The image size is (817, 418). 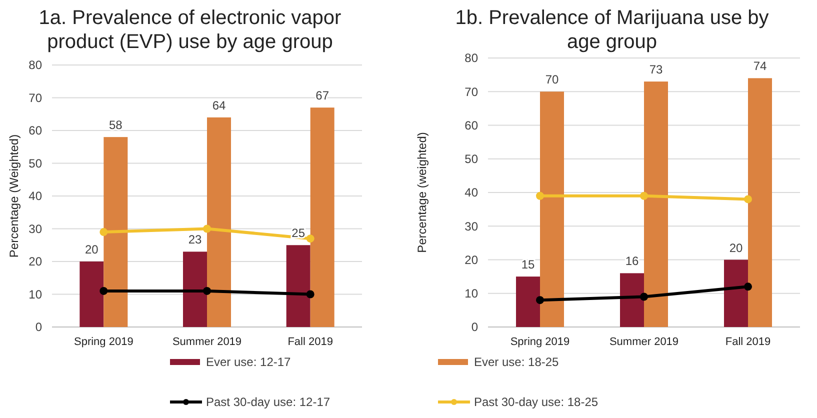 What do you see at coordinates (268, 402) in the screenshot?
I see `legend-label: Past 30-day use: 12-17` at bounding box center [268, 402].